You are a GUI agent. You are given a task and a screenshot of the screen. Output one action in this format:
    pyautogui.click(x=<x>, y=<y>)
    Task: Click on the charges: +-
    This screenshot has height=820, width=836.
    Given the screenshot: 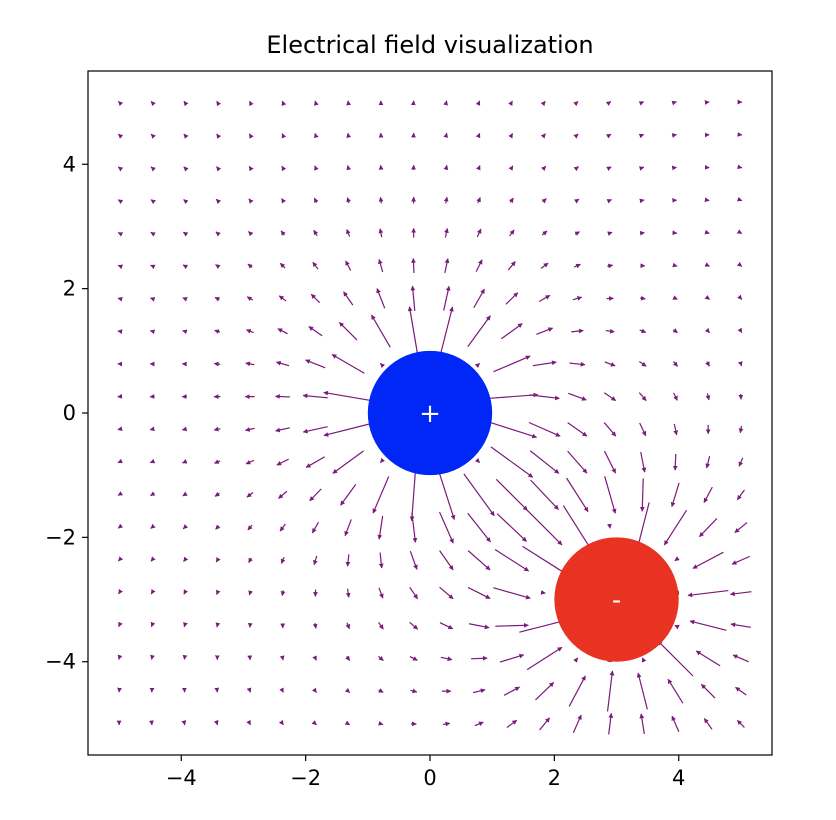 What is the action you would take?
    pyautogui.click(x=523, y=506)
    